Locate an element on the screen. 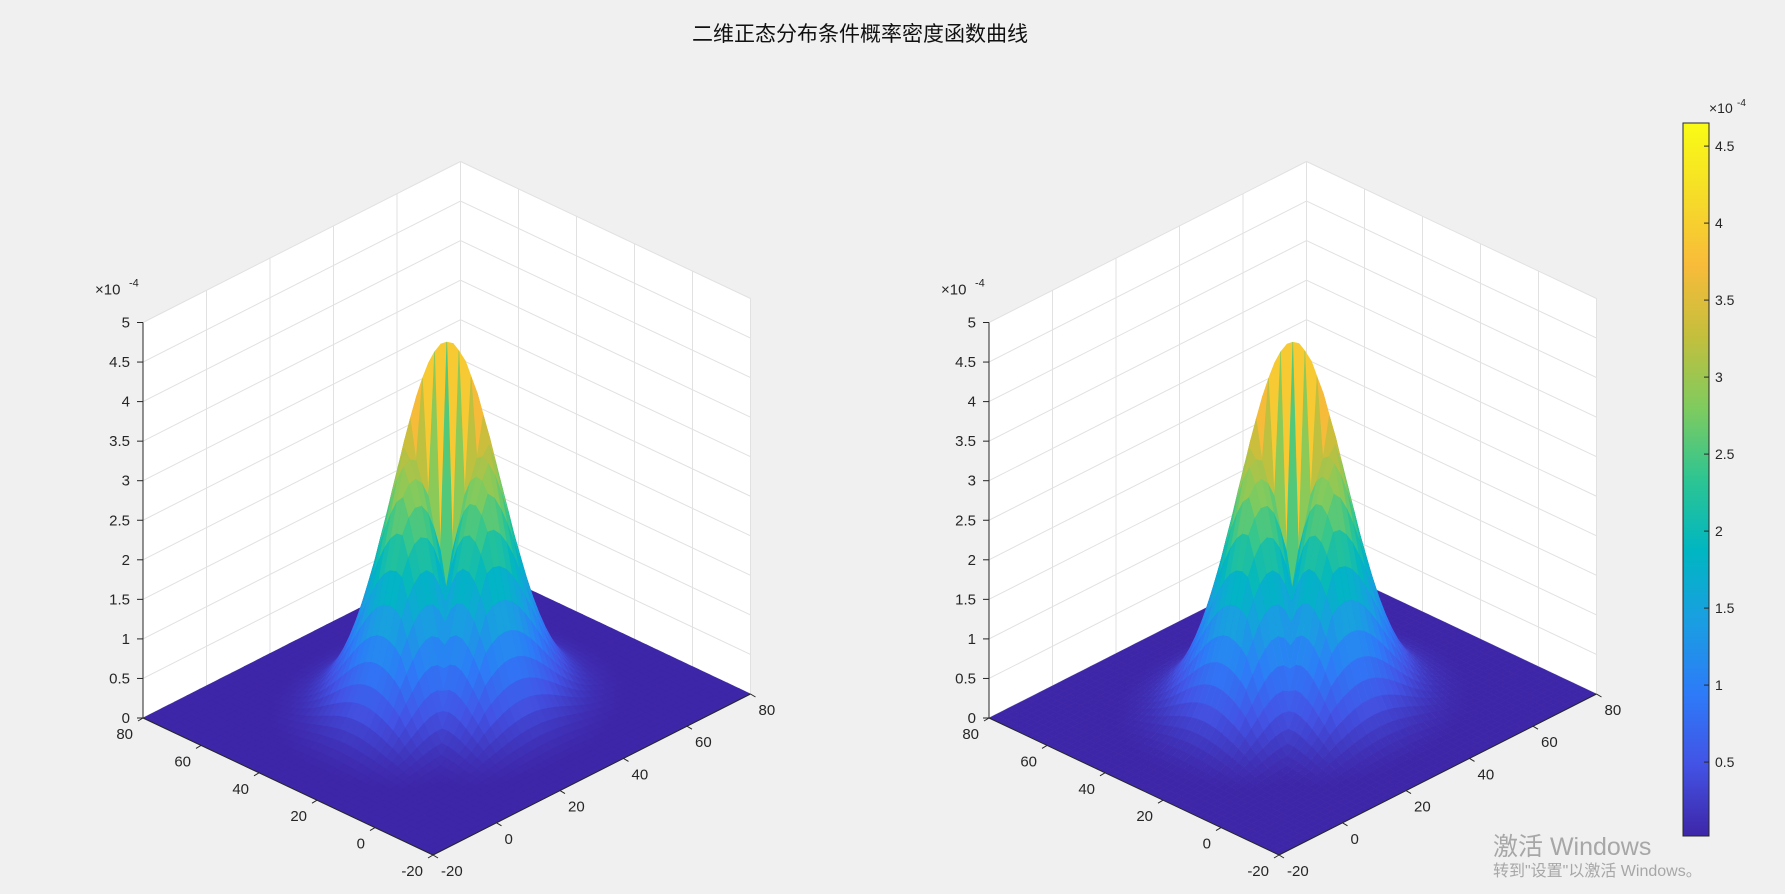 The height and width of the screenshot is (894, 1785). figure-title: 二维正态分布条件概率密度函数曲线 is located at coordinates (860, 34).